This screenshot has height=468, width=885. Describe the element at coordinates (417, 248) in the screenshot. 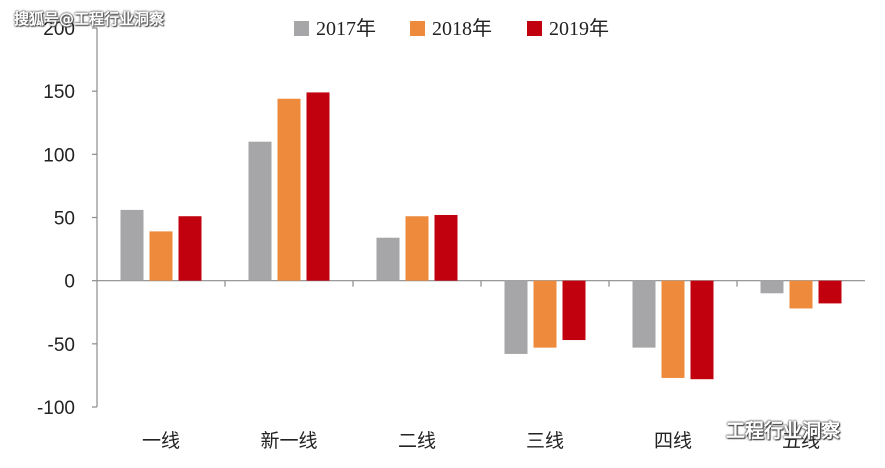

I see `bar-2018年-二线` at that location.